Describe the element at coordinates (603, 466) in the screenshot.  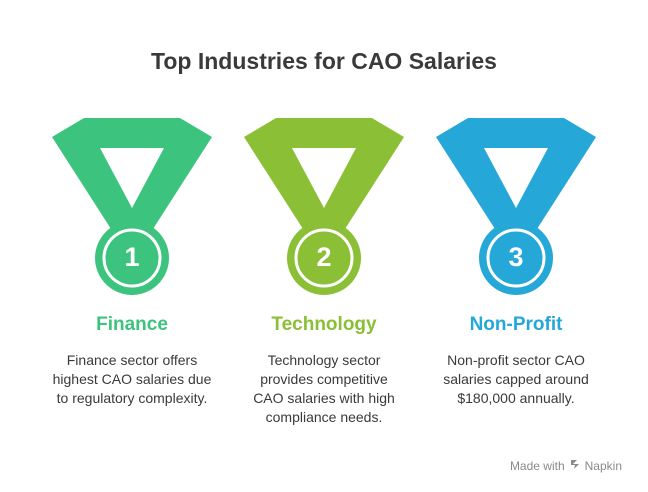
I see `brand-label: Napkin` at that location.